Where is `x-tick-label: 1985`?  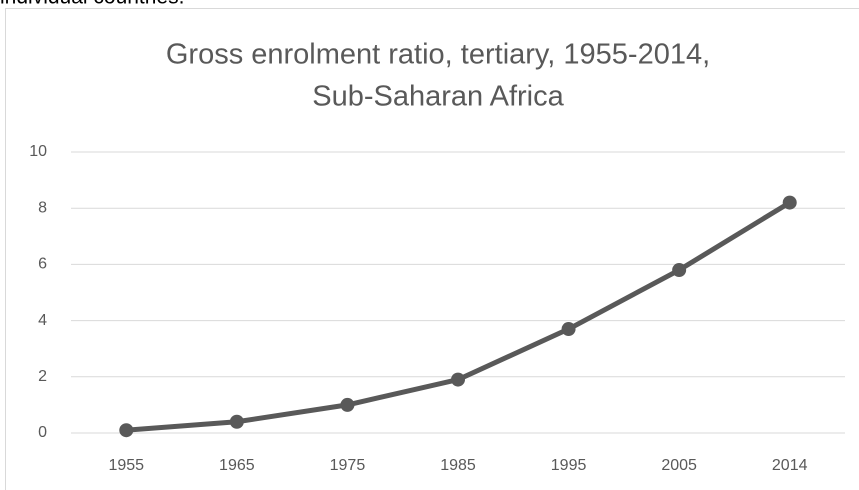 x-tick-label: 1985 is located at coordinates (458, 465).